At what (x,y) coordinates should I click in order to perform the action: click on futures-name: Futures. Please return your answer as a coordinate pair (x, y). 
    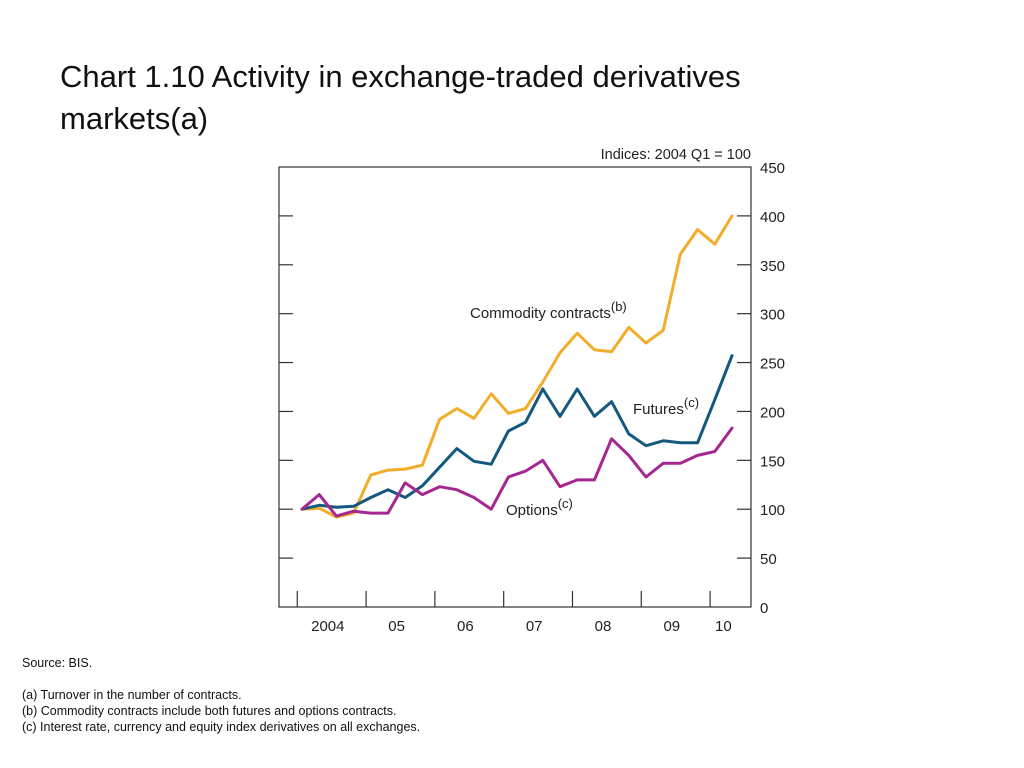
    Looking at the image, I should click on (658, 409).